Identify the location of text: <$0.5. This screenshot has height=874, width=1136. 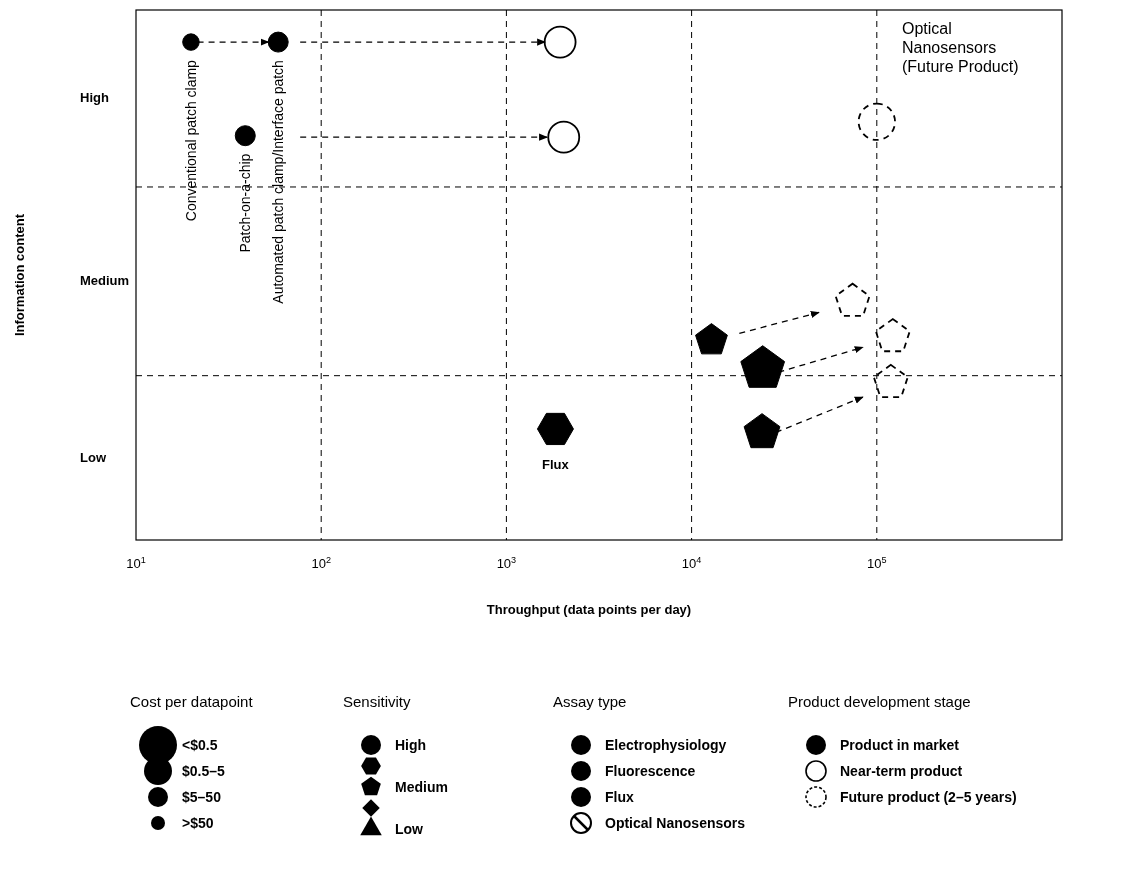
(200, 745).